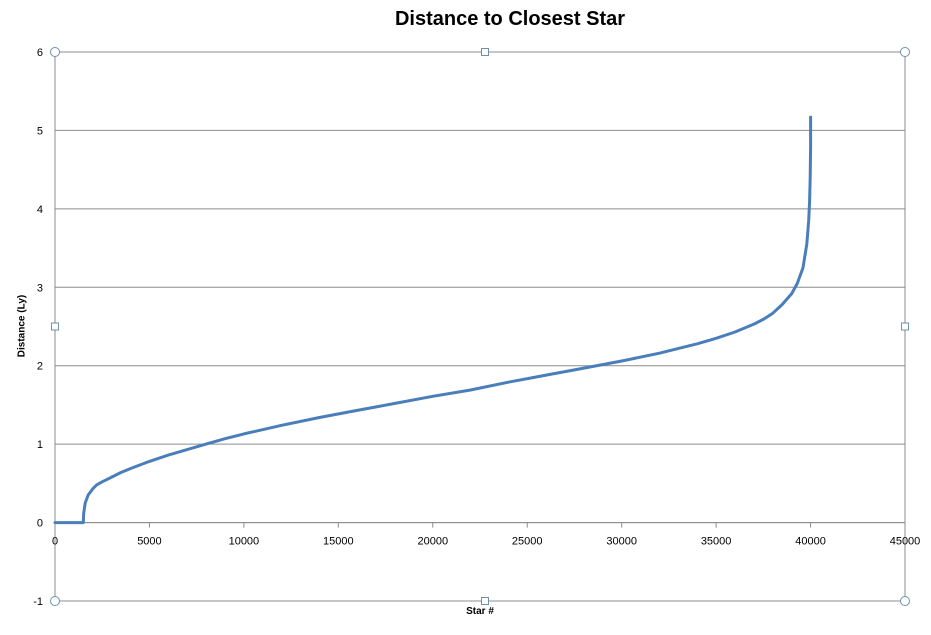  I want to click on x-tick-label: 5000, so click(149, 542).